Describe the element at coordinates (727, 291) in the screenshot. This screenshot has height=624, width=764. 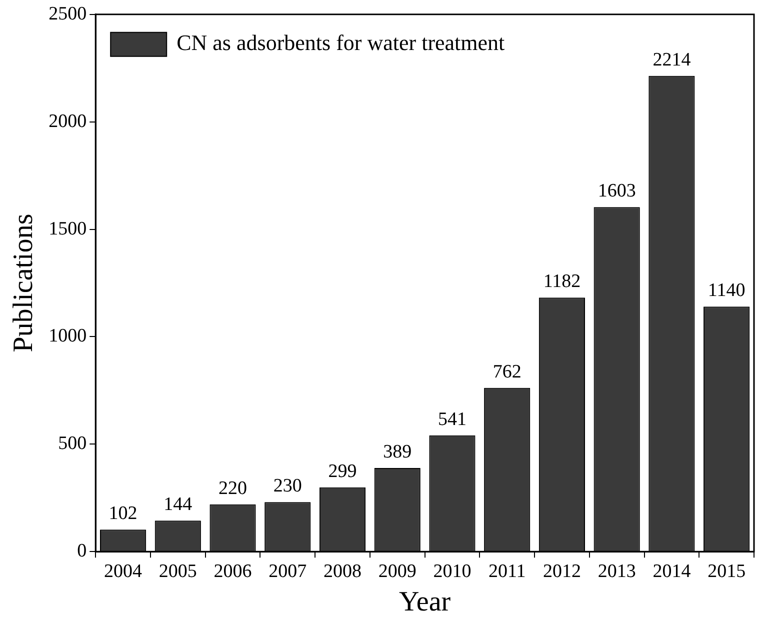
I see `data-label: 1140` at that location.